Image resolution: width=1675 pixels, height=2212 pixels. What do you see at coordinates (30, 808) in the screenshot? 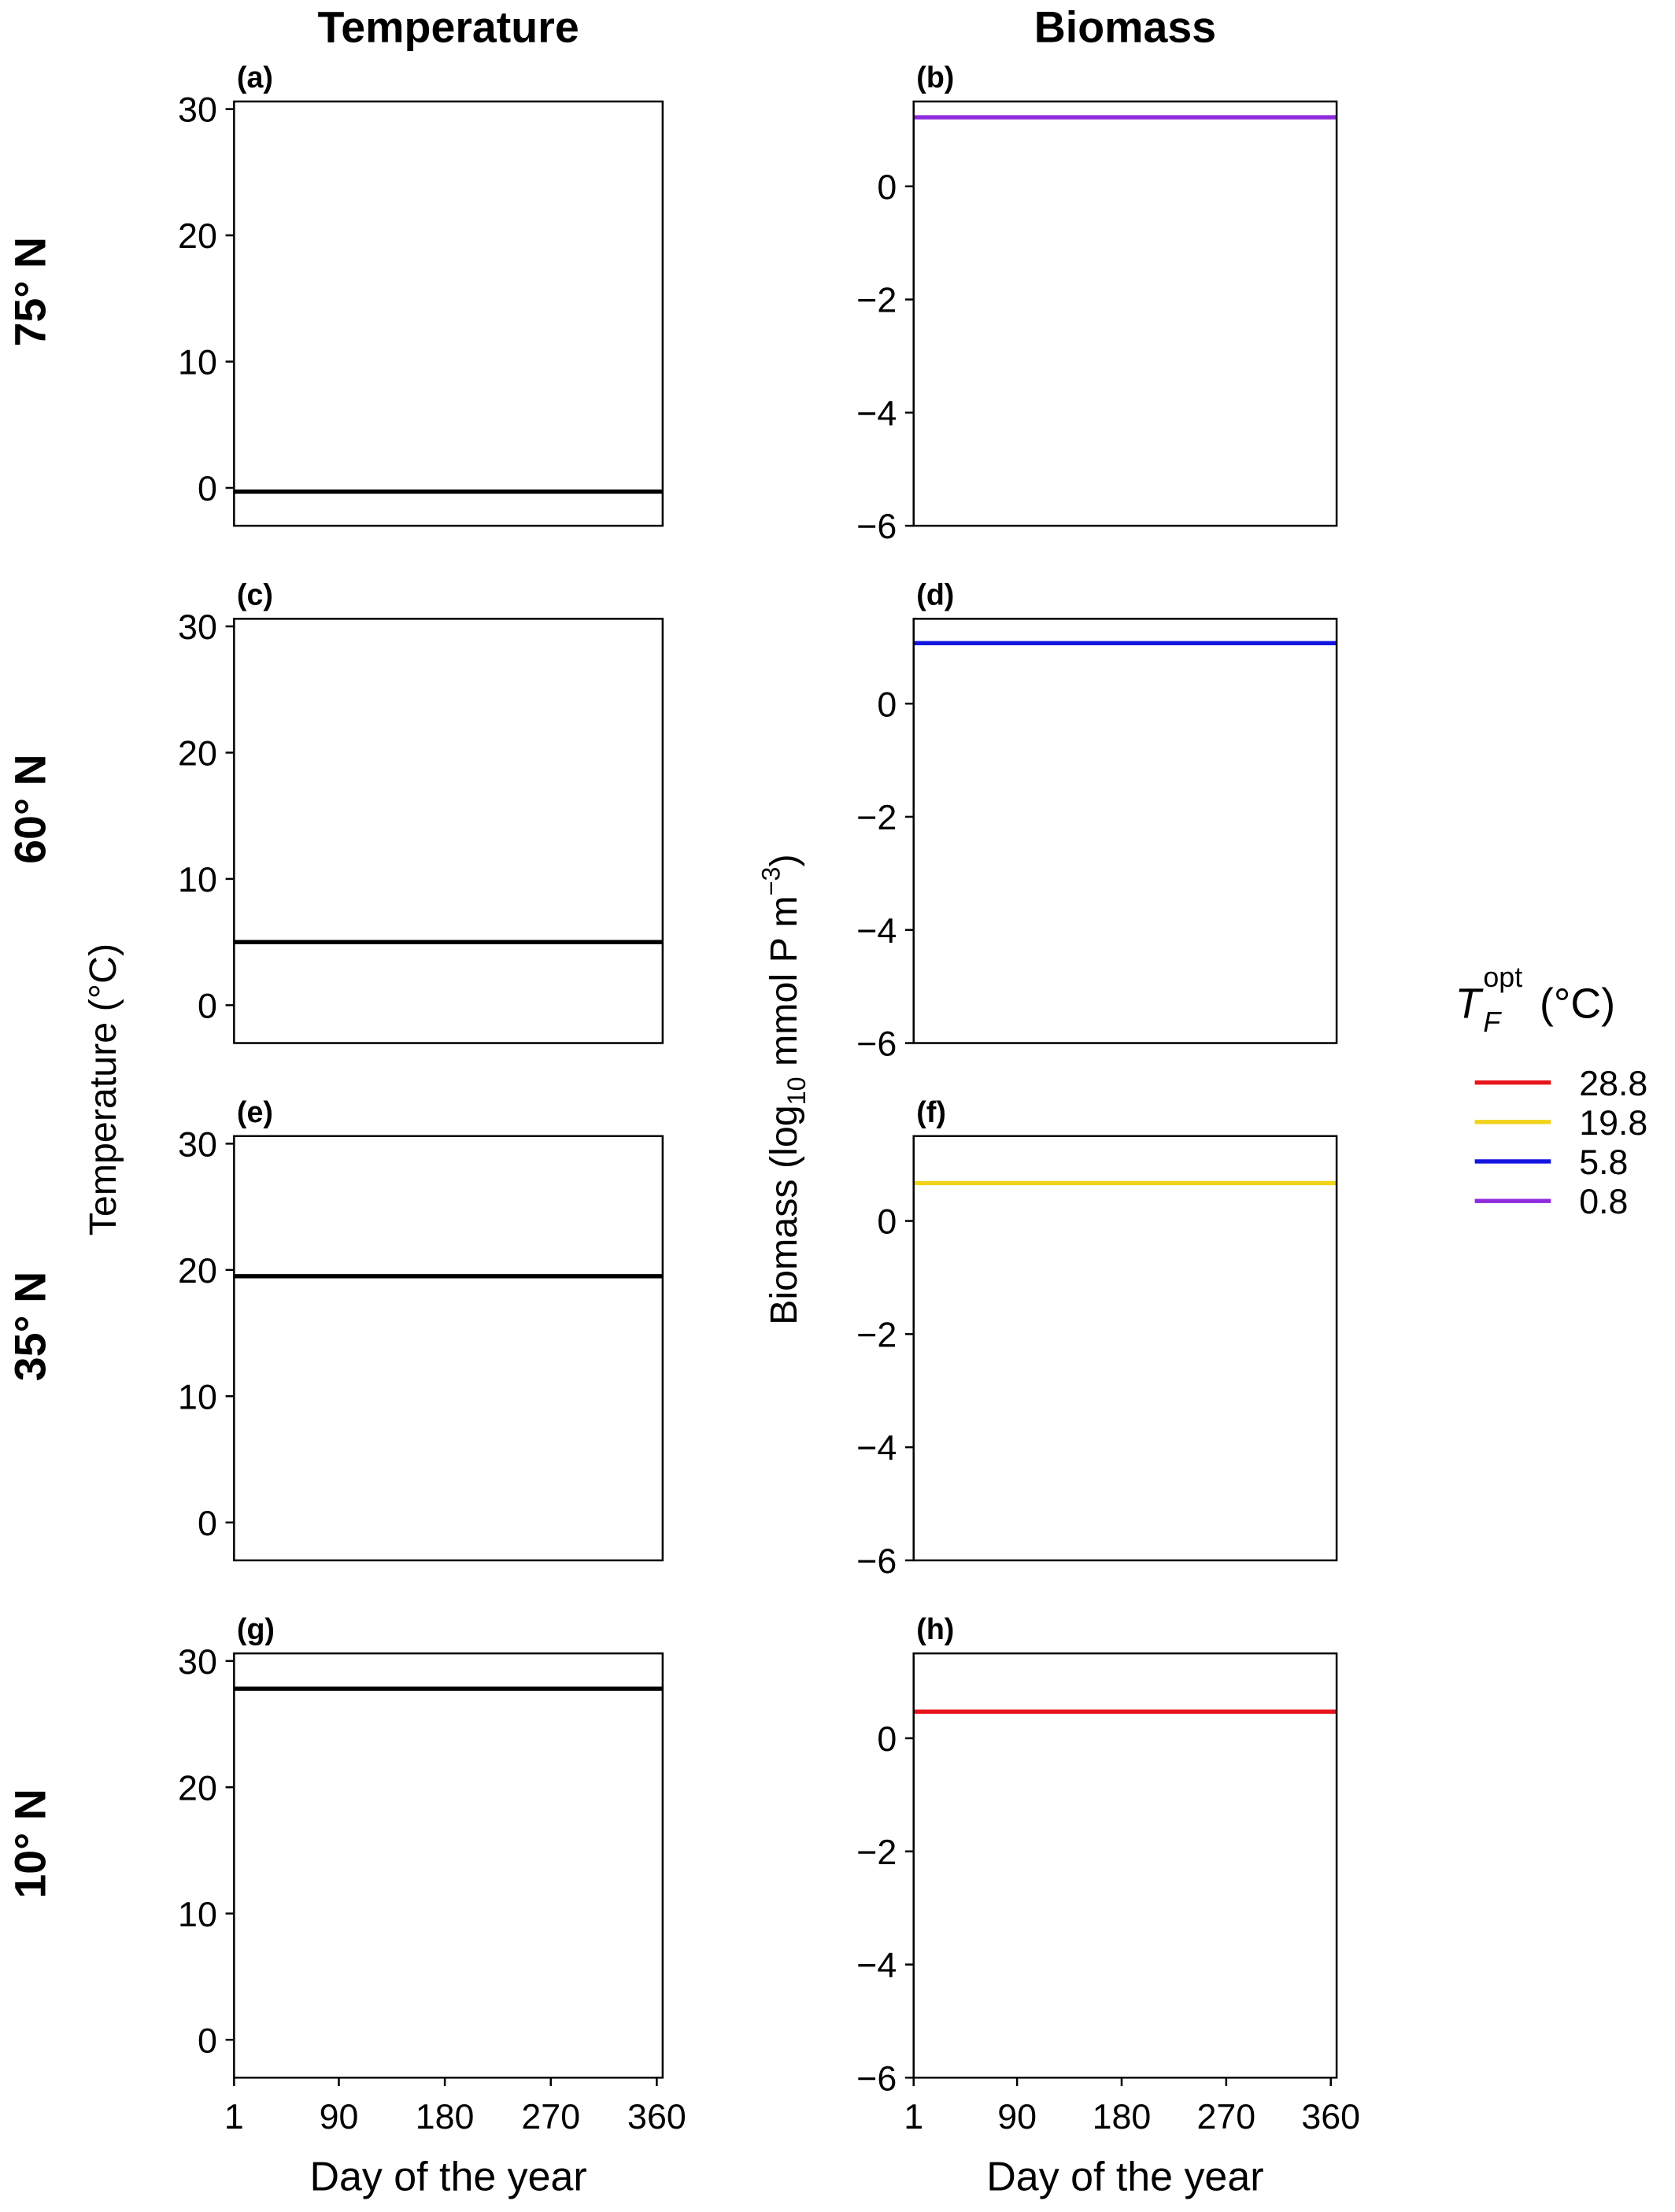
I see `row-label: 60° N` at bounding box center [30, 808].